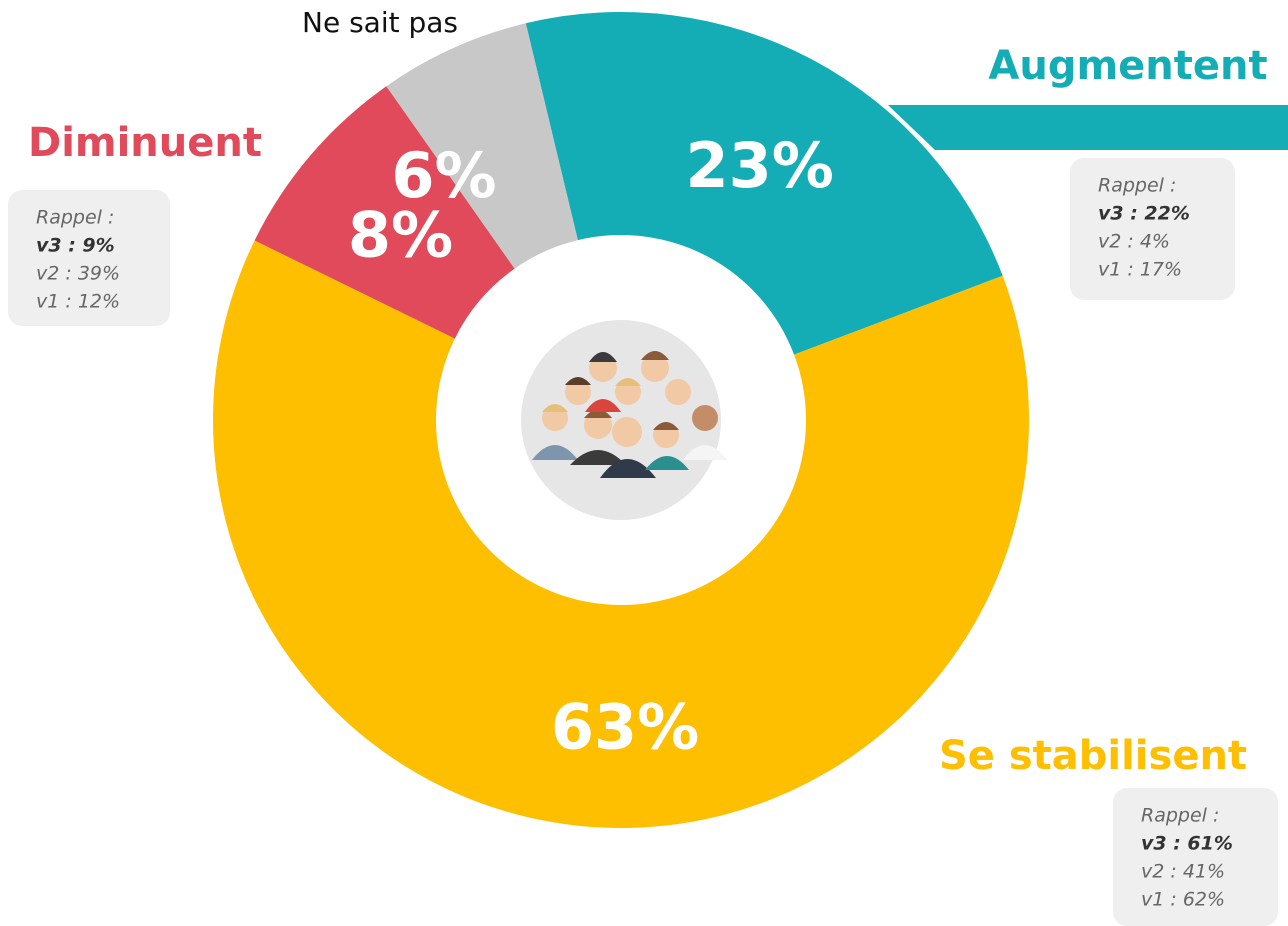  Describe the element at coordinates (1183, 872) in the screenshot. I see `recall-line: v2 : 41%` at that location.